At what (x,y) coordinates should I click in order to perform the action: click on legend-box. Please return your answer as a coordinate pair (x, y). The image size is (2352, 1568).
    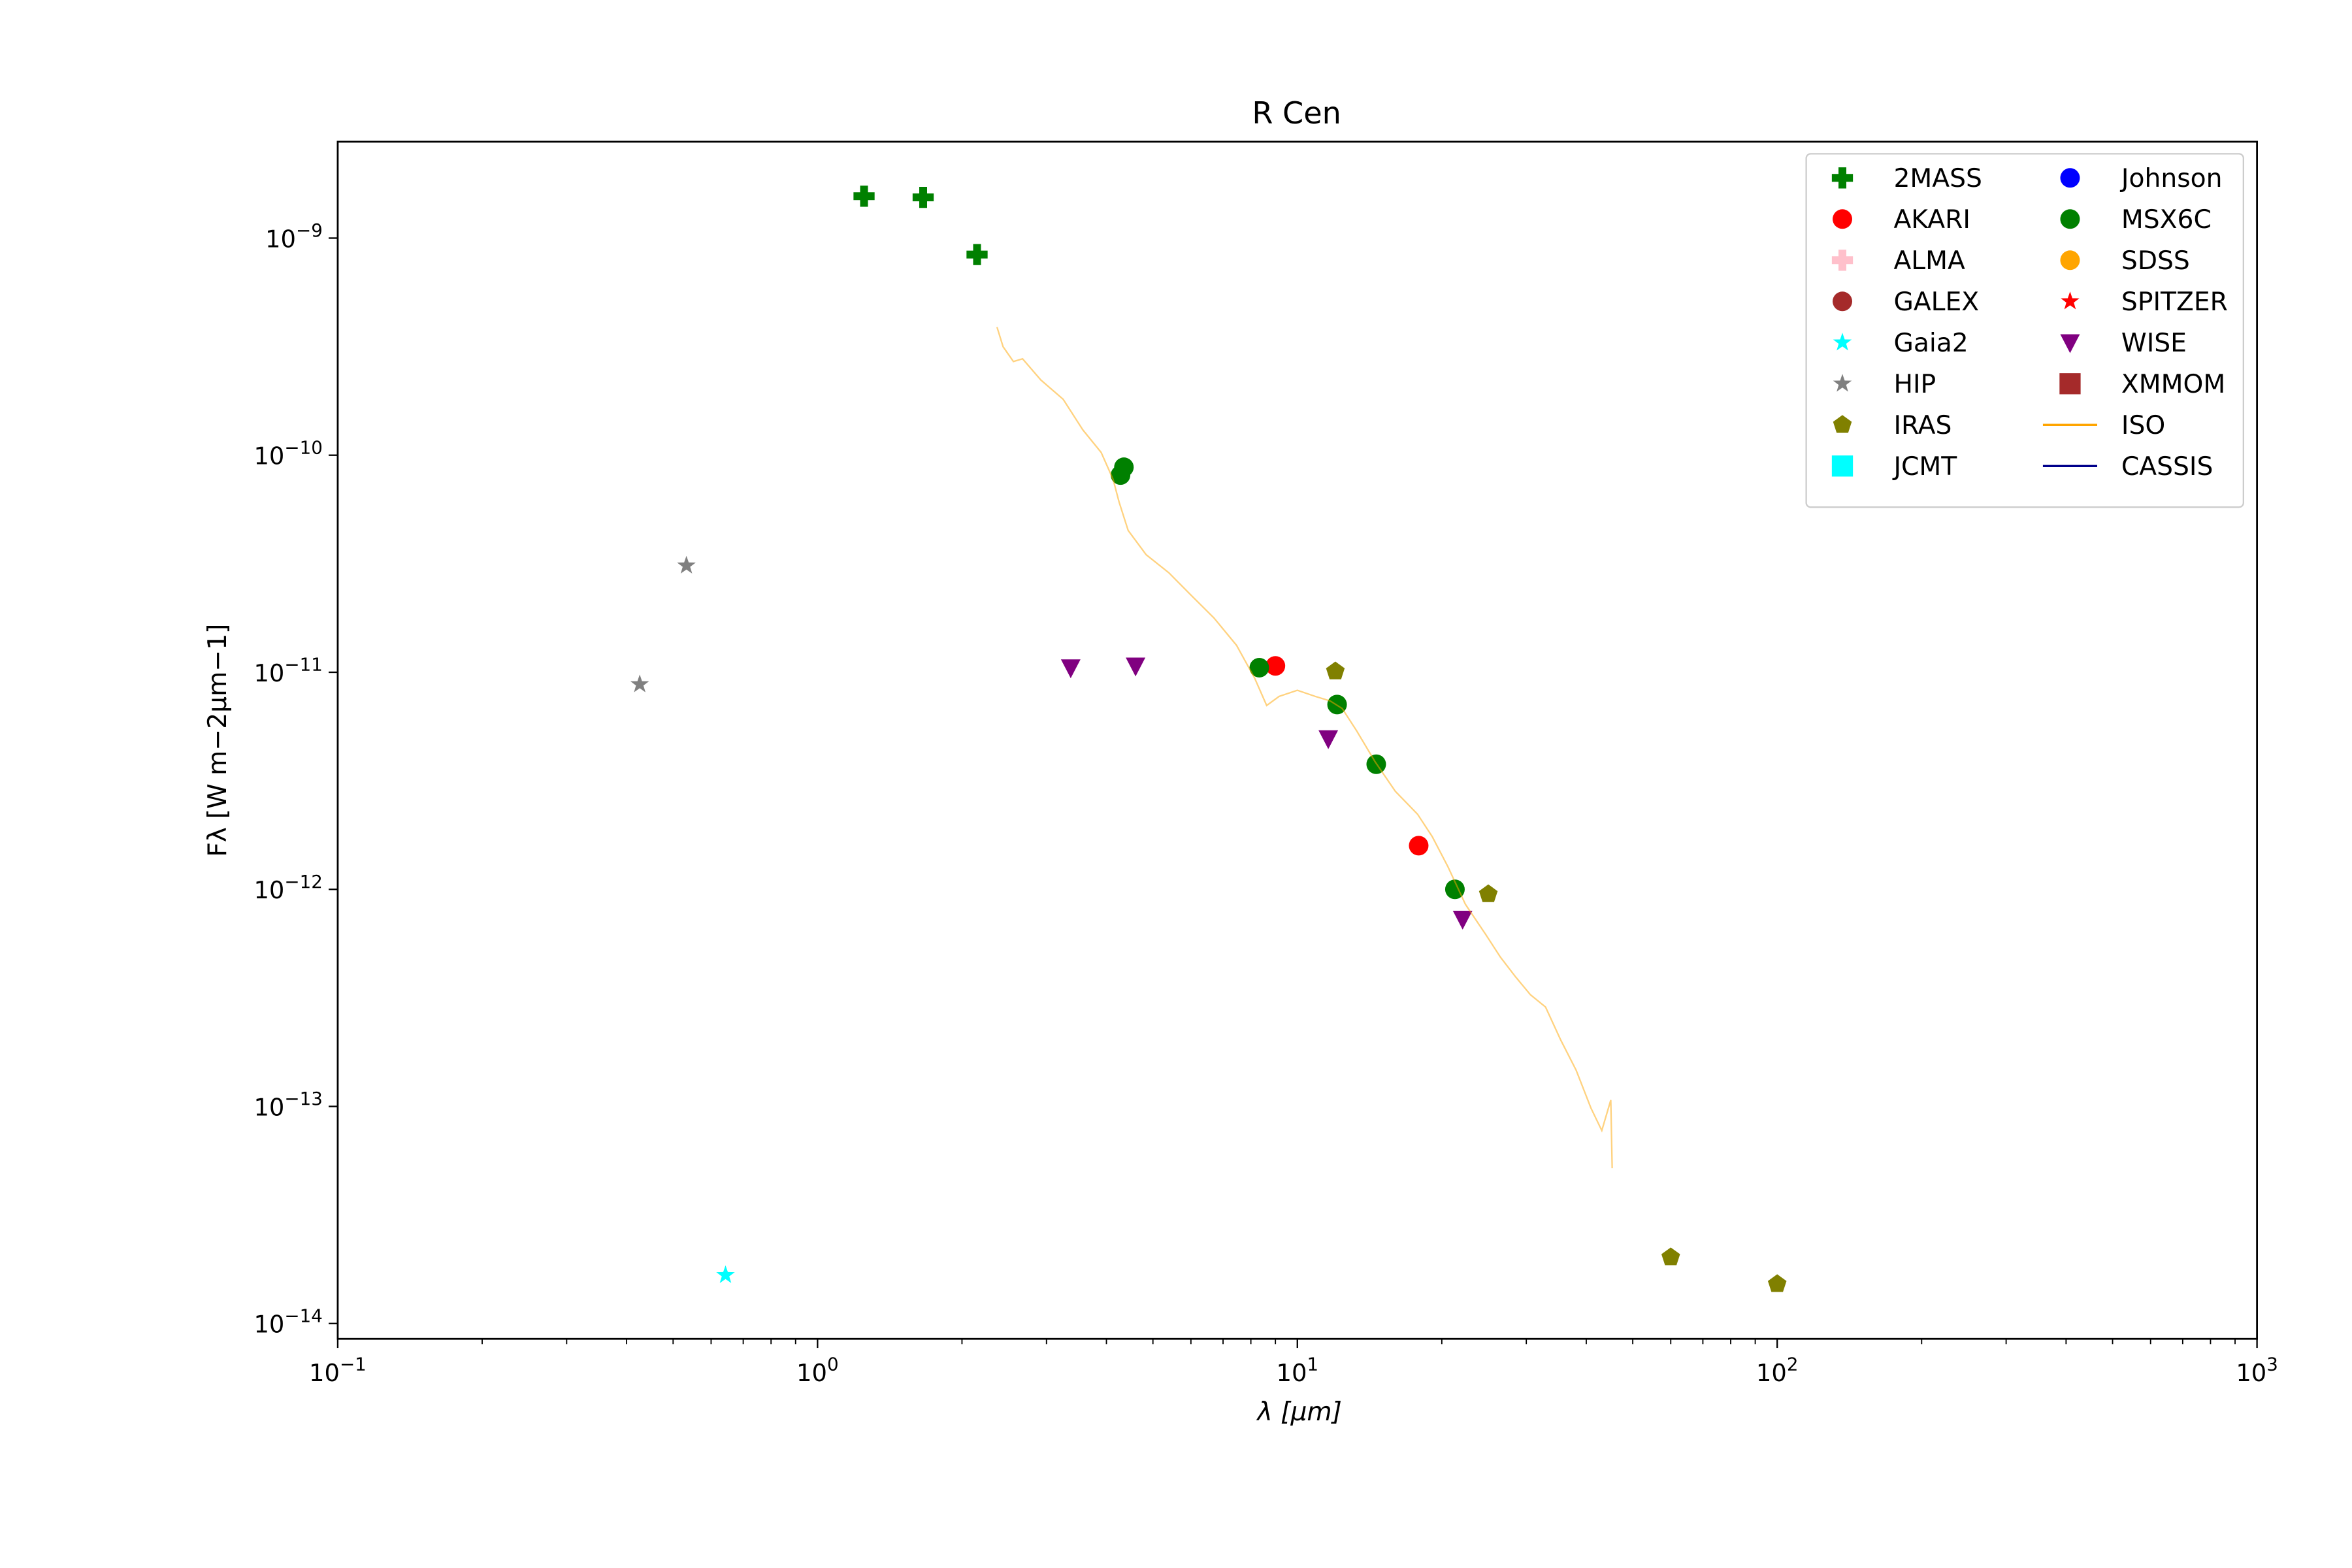
    Looking at the image, I should click on (2024, 330).